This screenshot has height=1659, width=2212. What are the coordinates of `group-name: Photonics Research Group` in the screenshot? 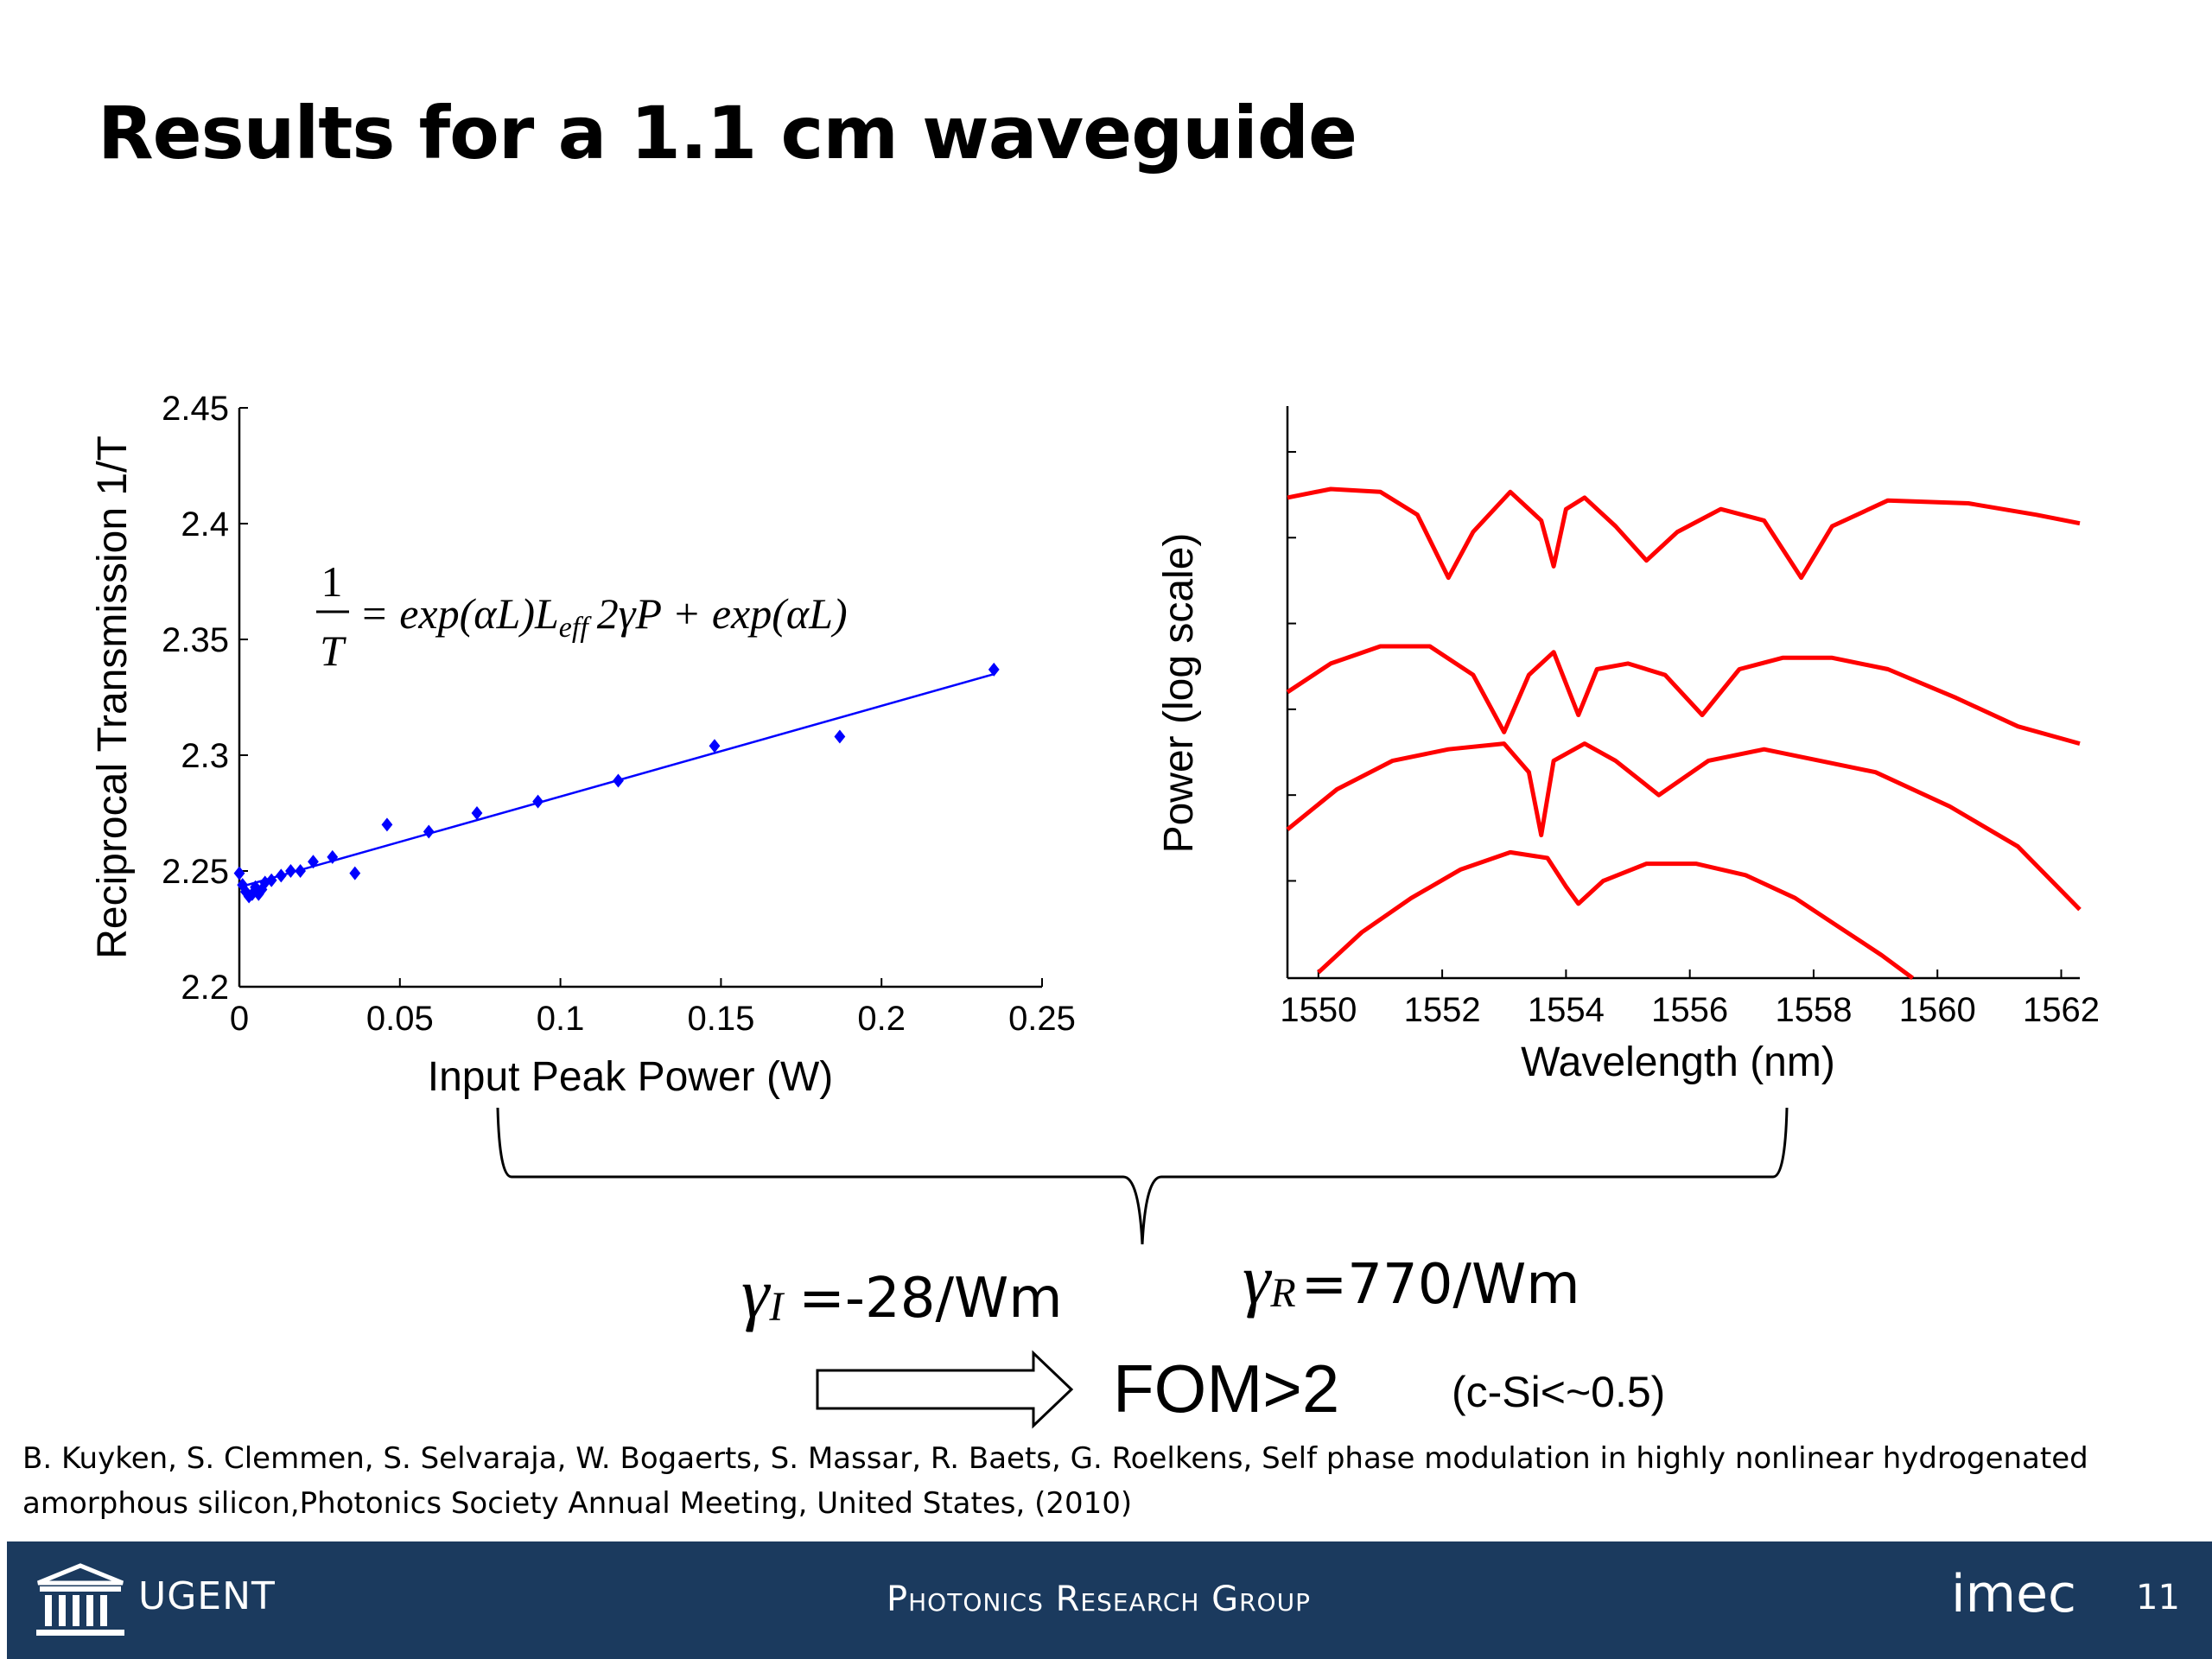 It's located at (1099, 1599).